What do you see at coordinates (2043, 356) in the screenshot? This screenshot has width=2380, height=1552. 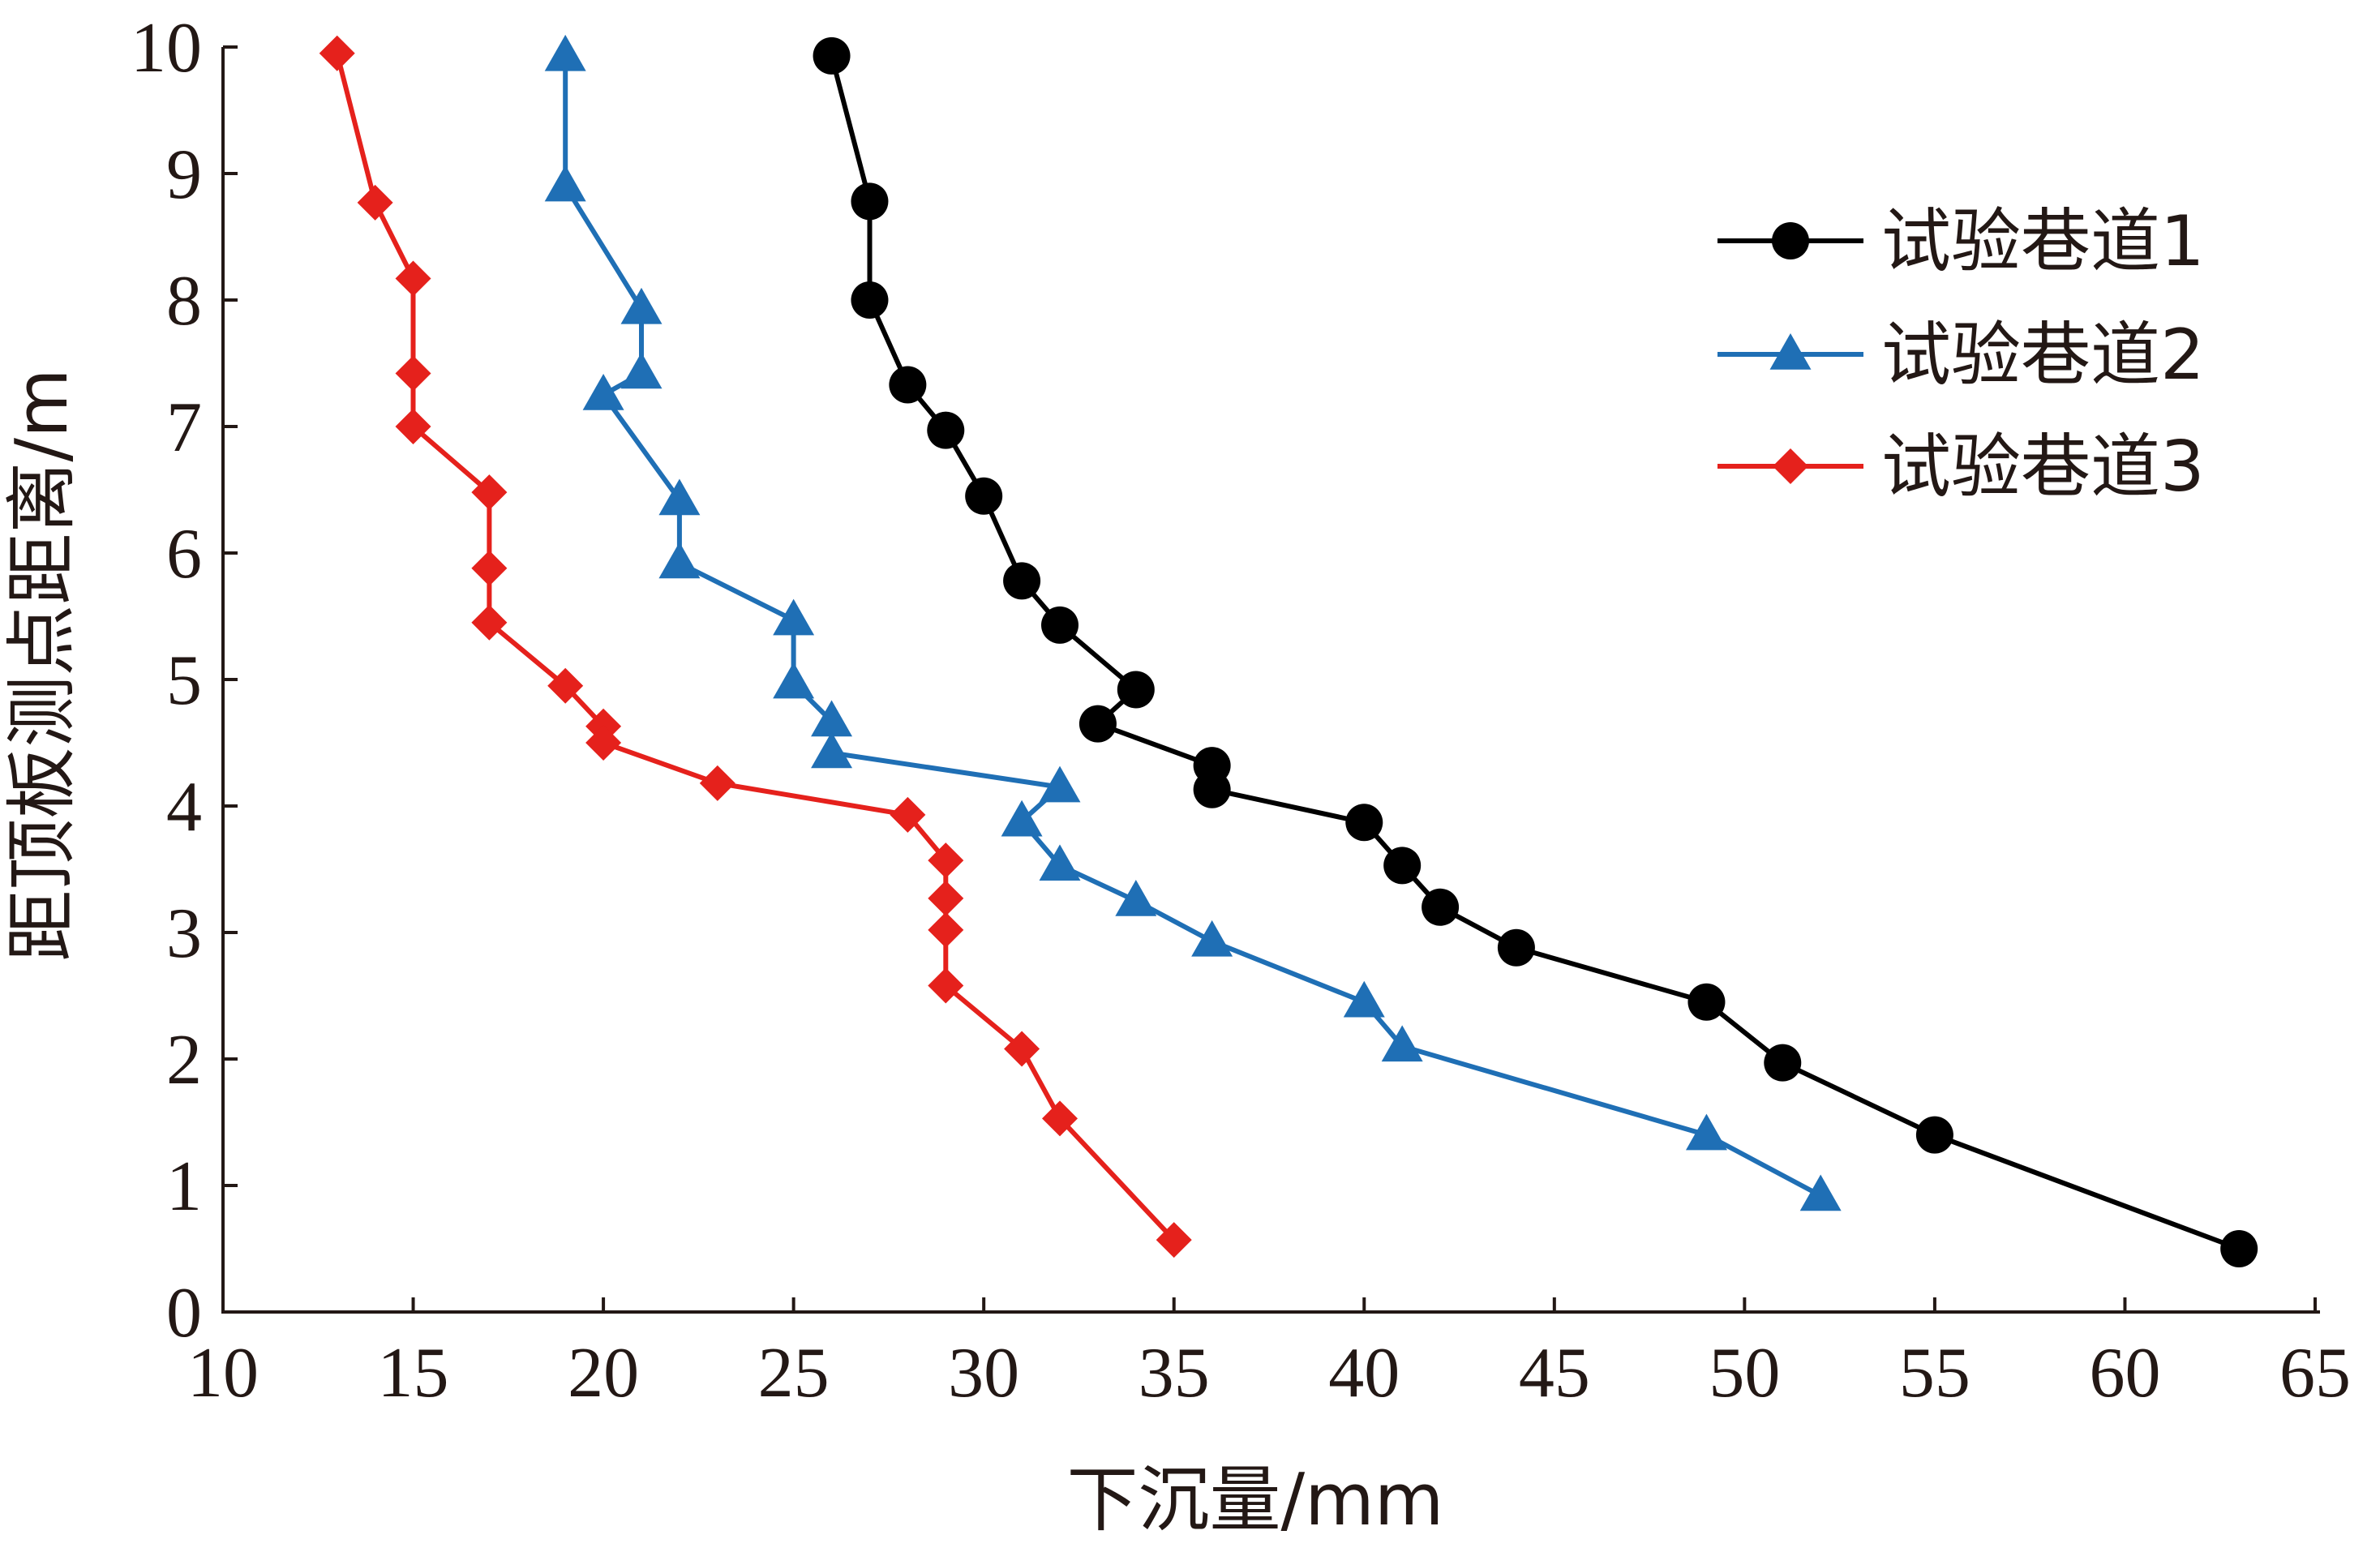 I see `legend-label: 试验巷道2` at bounding box center [2043, 356].